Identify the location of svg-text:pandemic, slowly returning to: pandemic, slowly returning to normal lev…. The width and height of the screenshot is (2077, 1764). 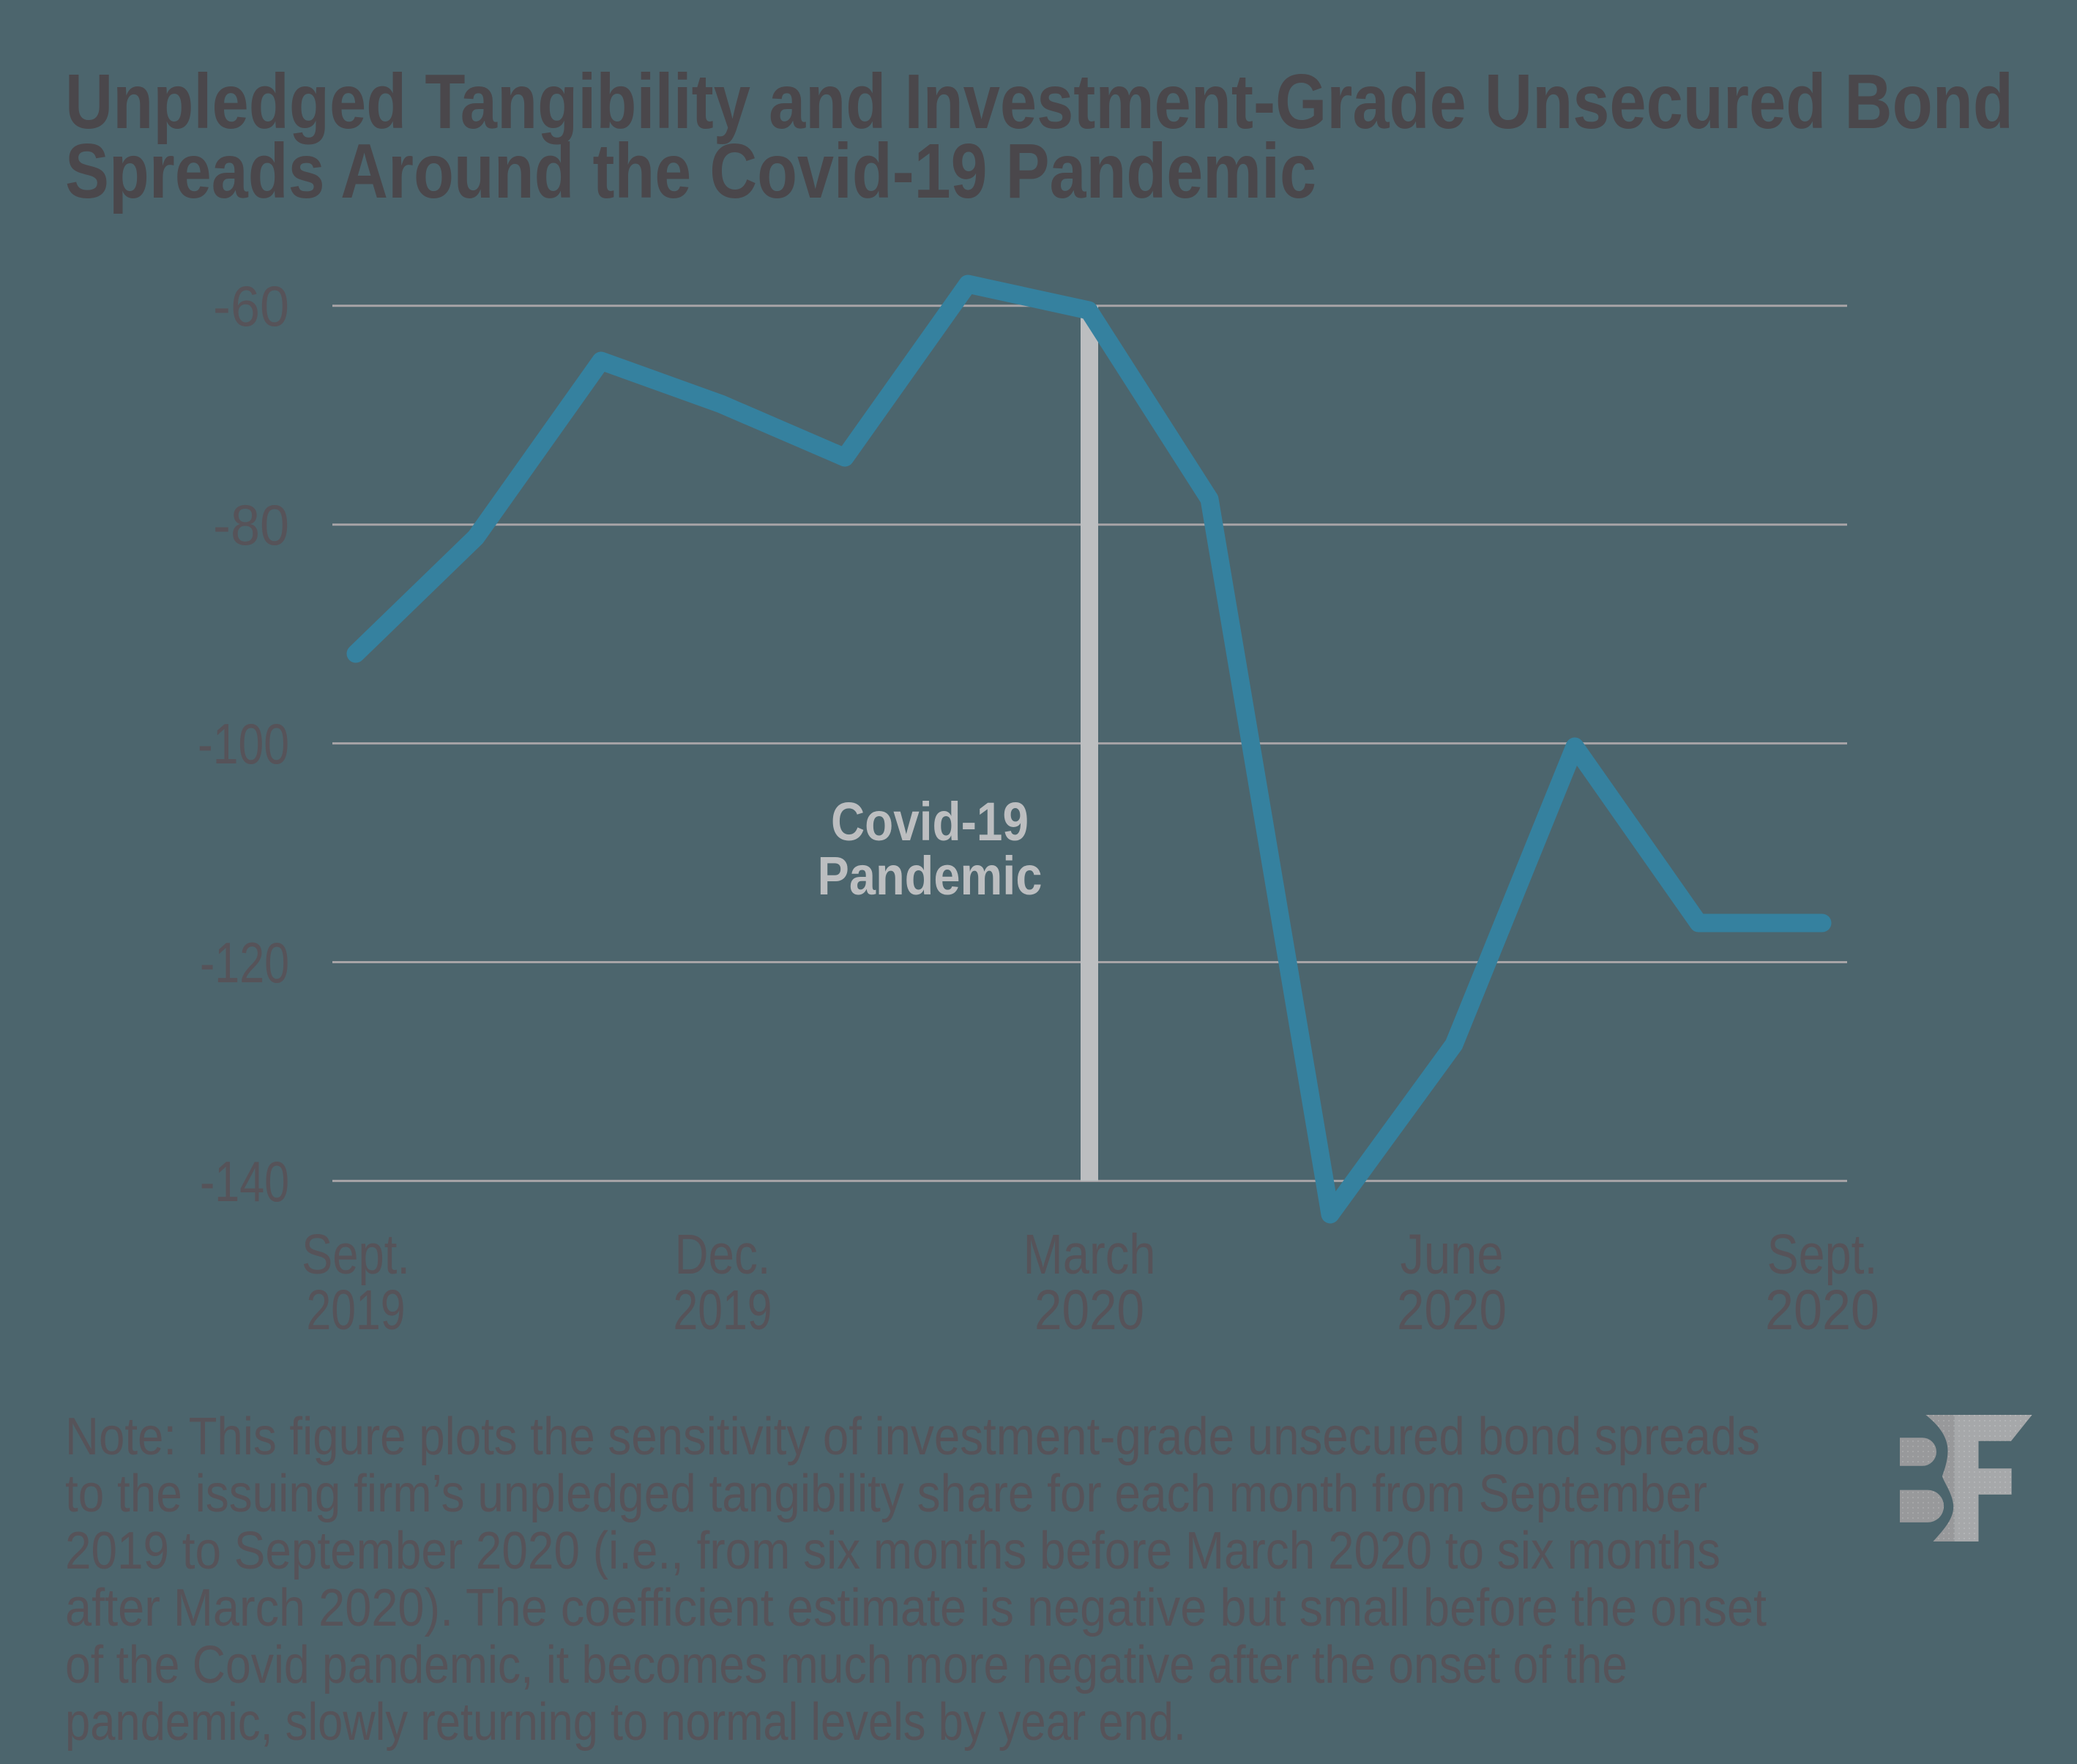
(625, 1722).